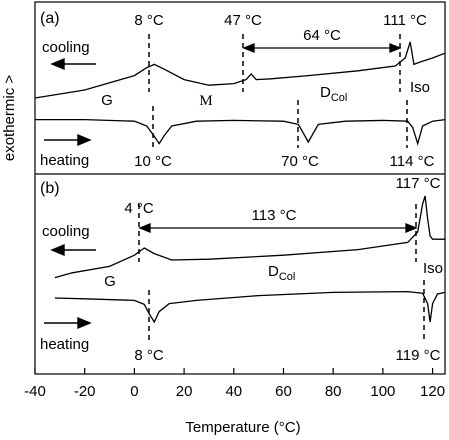 The width and height of the screenshot is (449, 440). I want to click on panel-b-heating-curve, so click(250, 307).